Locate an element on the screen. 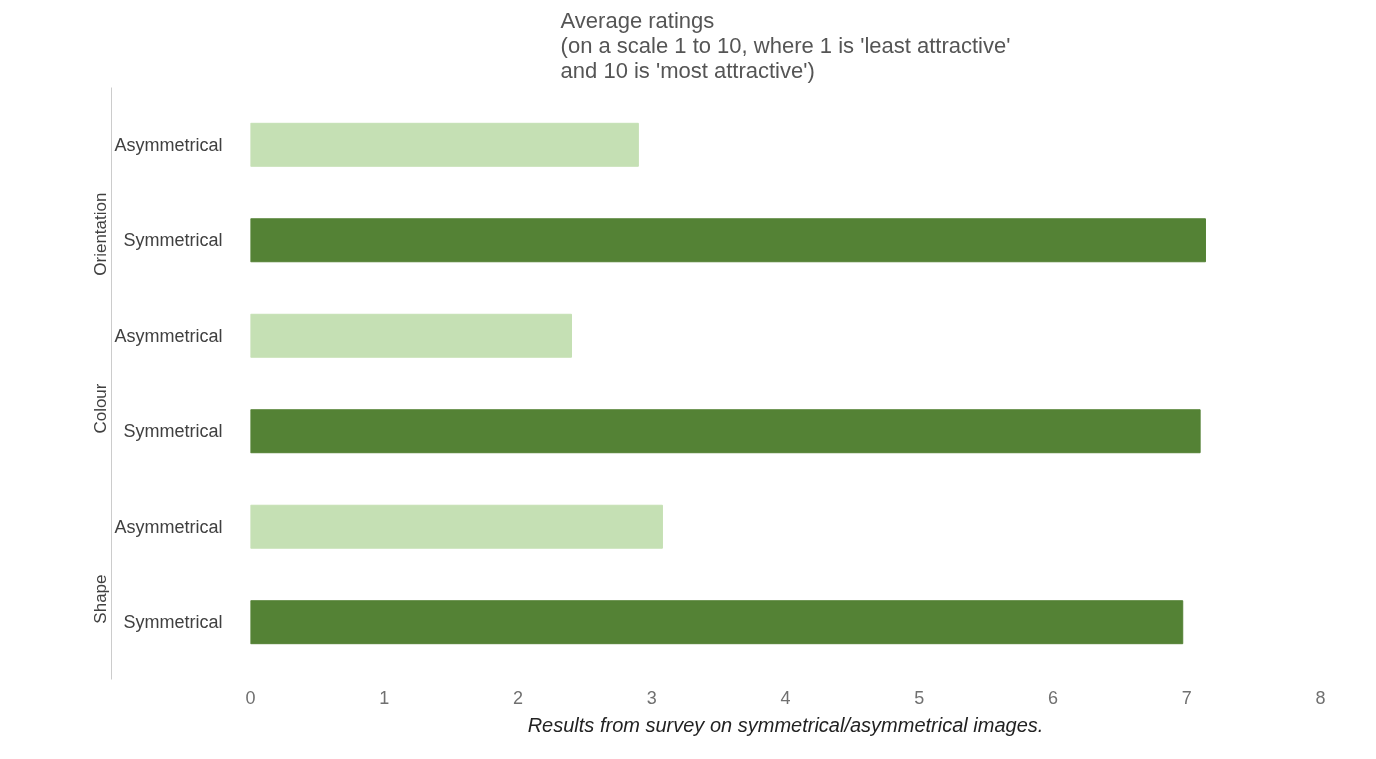 The image size is (1376, 759). x-tick-label: 2 is located at coordinates (518, 697).